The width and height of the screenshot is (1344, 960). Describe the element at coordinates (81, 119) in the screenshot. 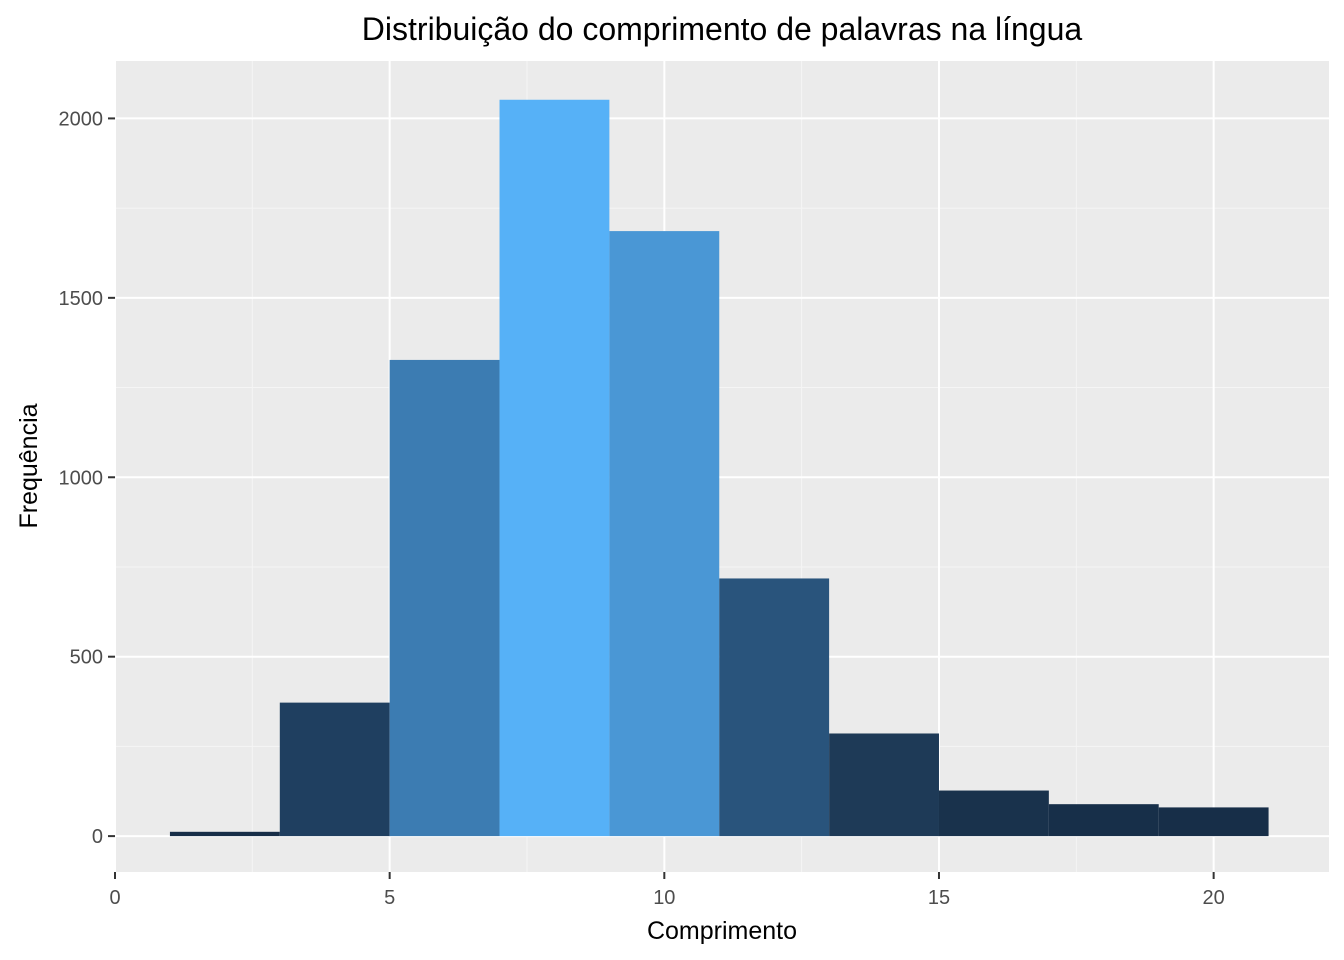

I see `y-tick-label: 2000` at that location.